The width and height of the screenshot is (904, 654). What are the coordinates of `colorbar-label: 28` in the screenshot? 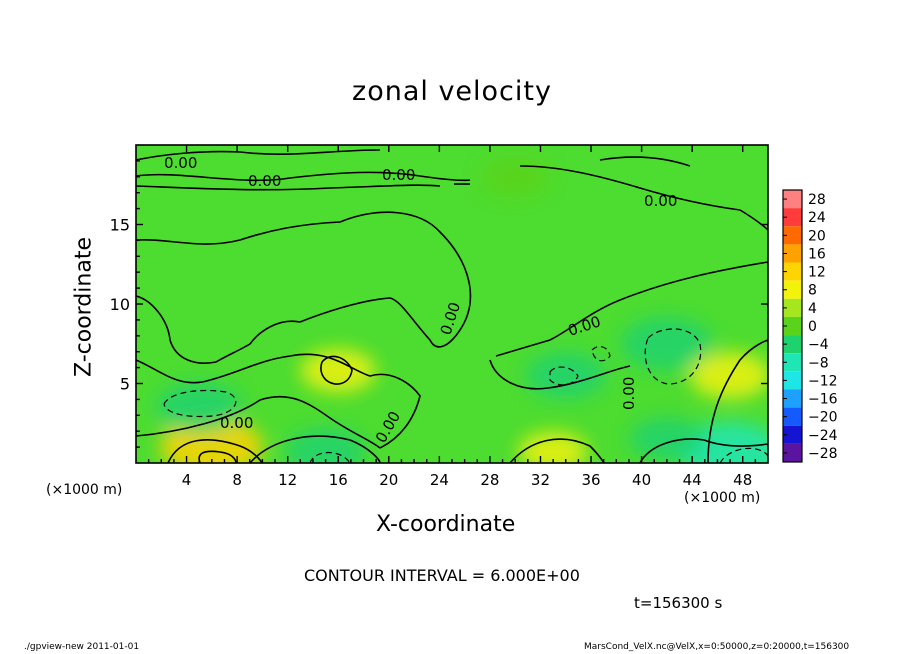 It's located at (817, 200).